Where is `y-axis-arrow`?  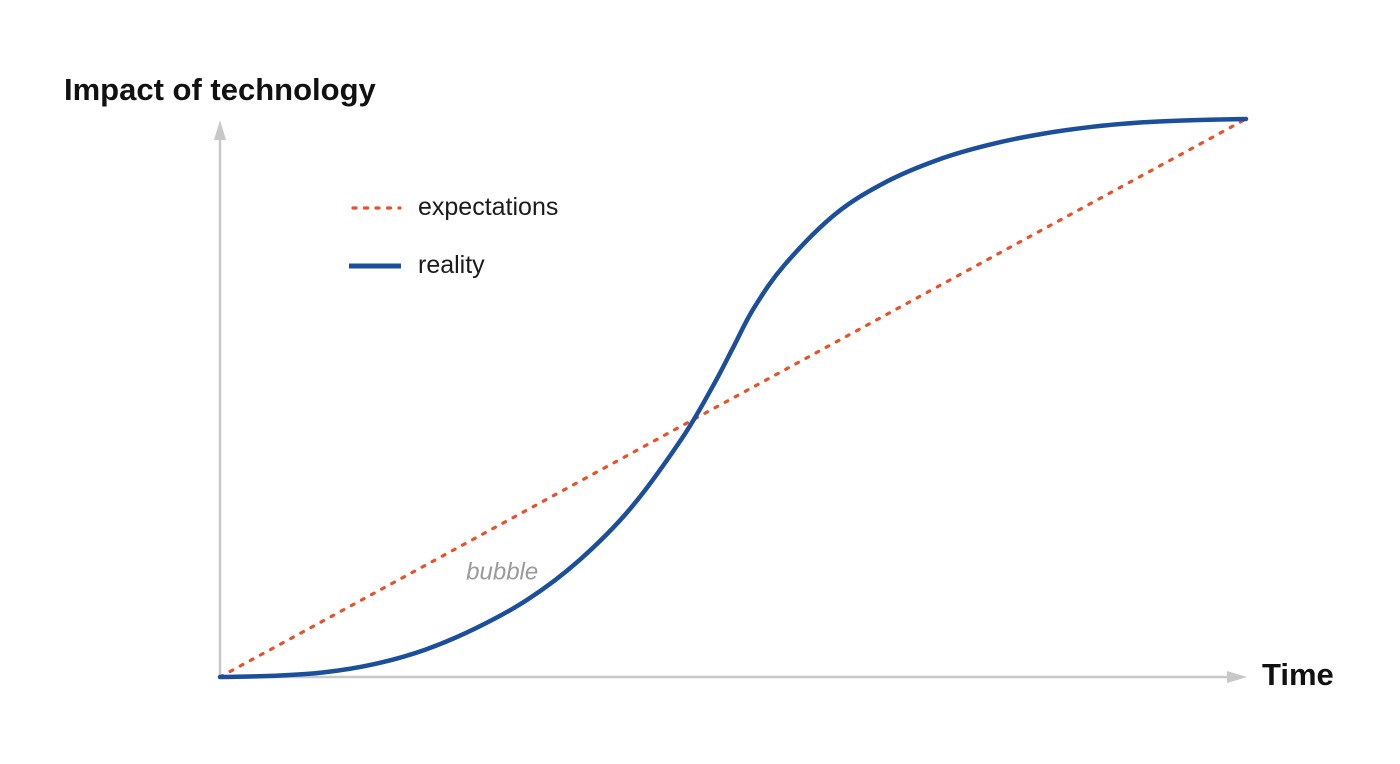 y-axis-arrow is located at coordinates (220, 130).